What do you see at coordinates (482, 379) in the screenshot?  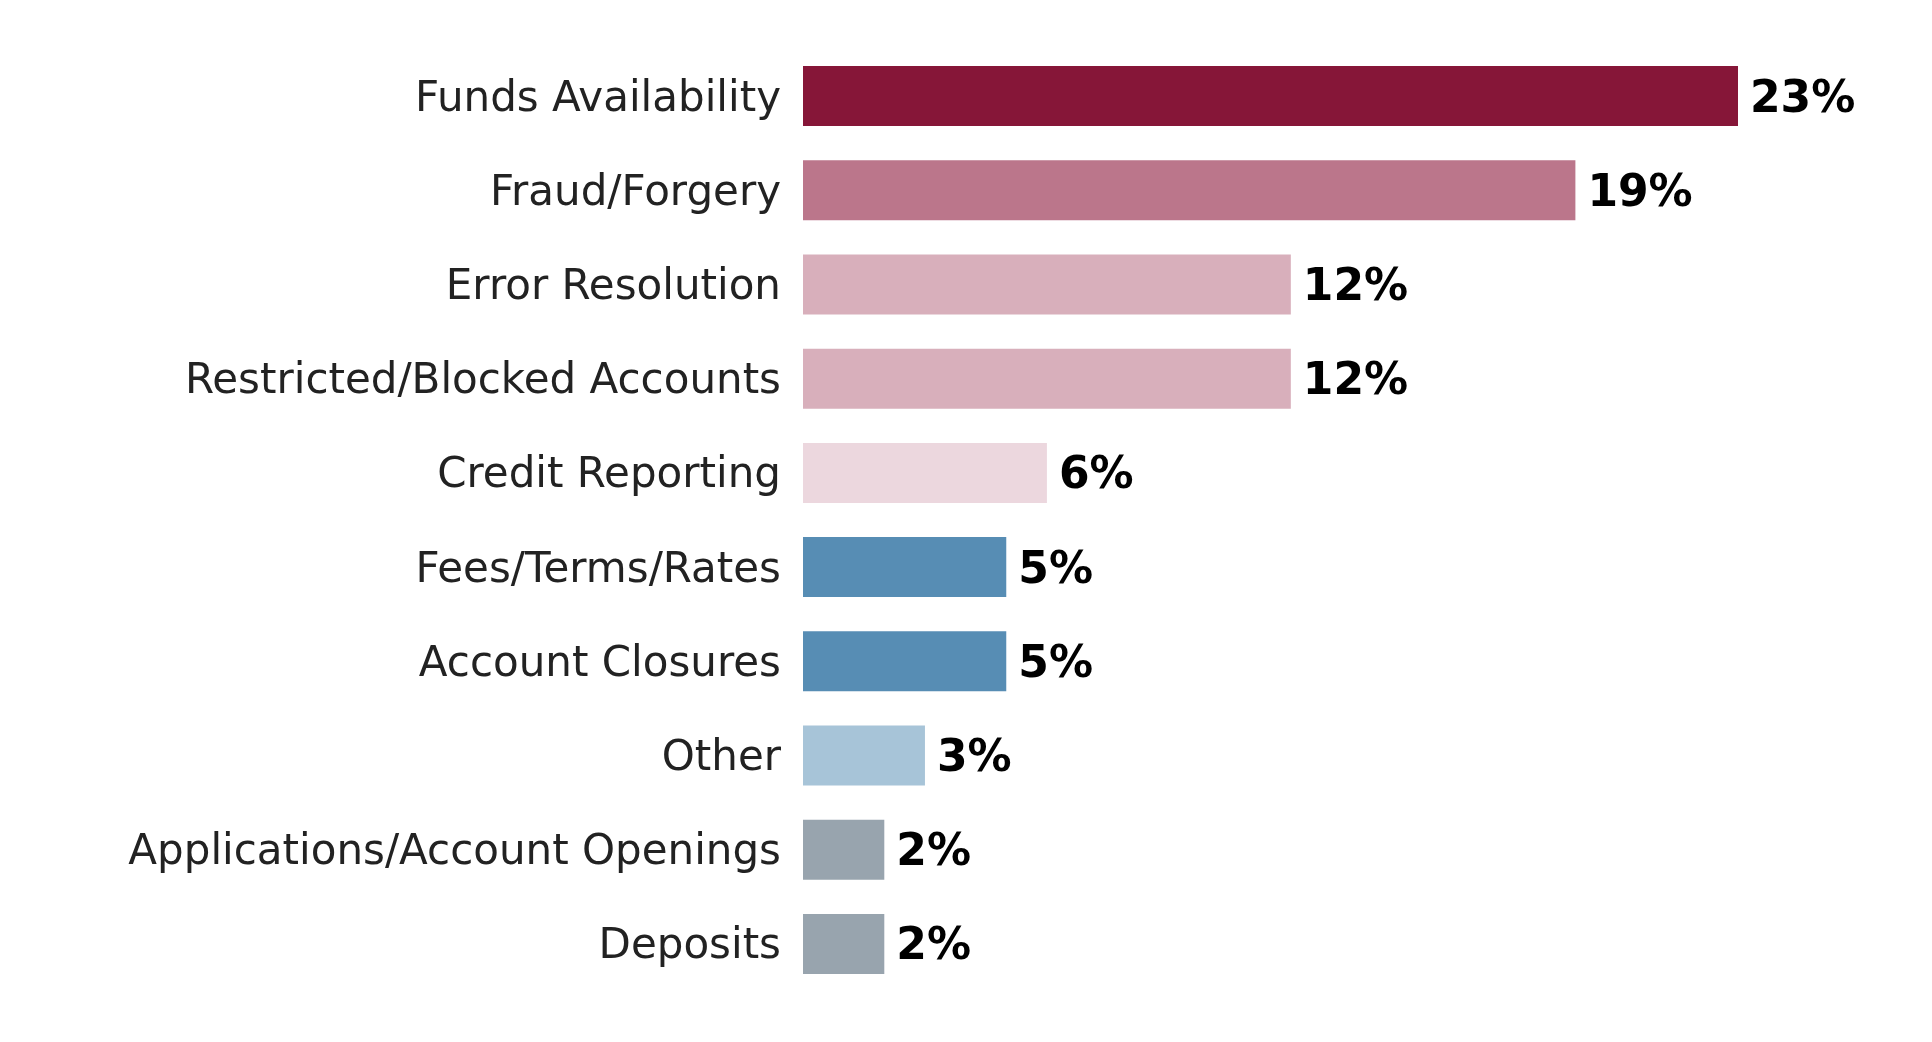 I see `y-tick-label: Restricted/Blocked Accounts` at bounding box center [482, 379].